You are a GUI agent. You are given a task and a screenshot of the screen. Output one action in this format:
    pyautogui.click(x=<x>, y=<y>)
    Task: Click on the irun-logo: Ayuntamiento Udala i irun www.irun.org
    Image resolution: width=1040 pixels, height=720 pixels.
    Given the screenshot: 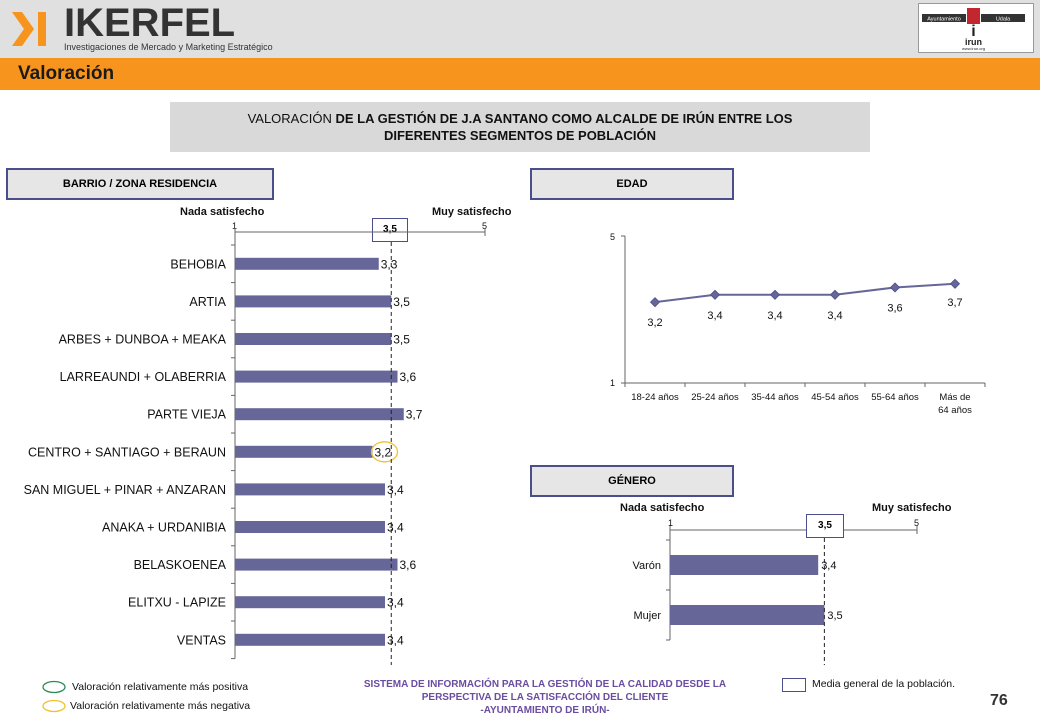 What is the action you would take?
    pyautogui.click(x=976, y=28)
    